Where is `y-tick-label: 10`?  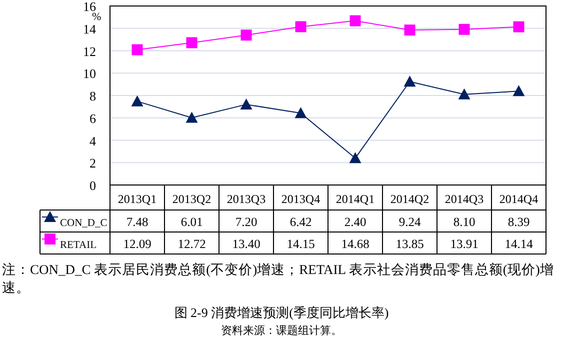 y-tick-label: 10 is located at coordinates (89, 74).